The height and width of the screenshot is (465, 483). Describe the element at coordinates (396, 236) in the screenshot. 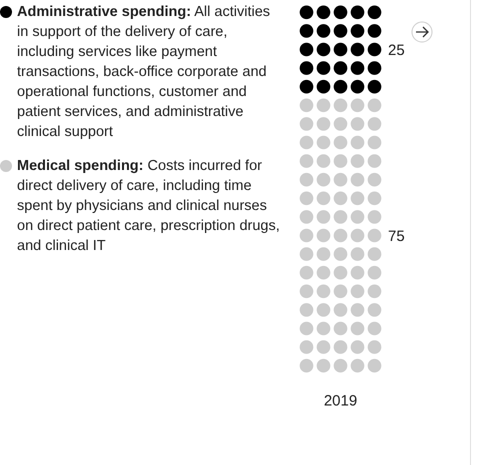

I see `data-label: 75` at that location.